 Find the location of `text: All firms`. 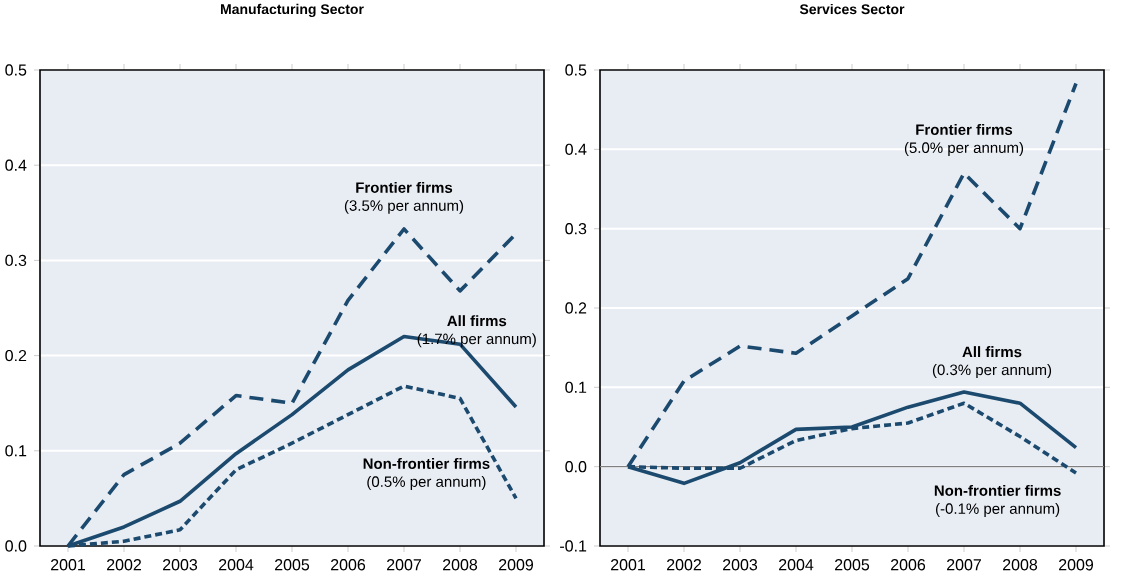

text: All firms is located at coordinates (992, 352).